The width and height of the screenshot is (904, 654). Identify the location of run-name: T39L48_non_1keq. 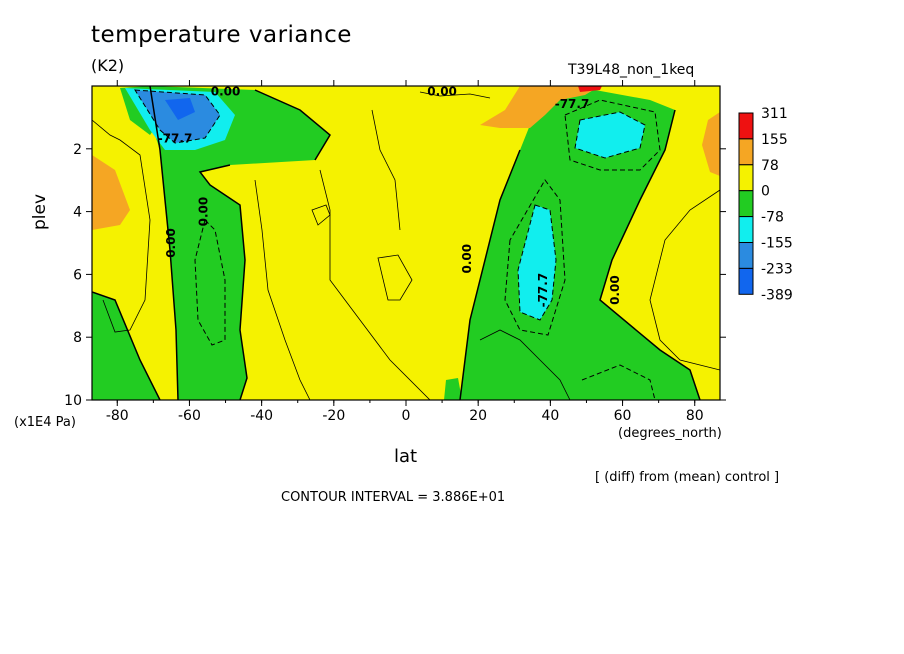
(631, 70).